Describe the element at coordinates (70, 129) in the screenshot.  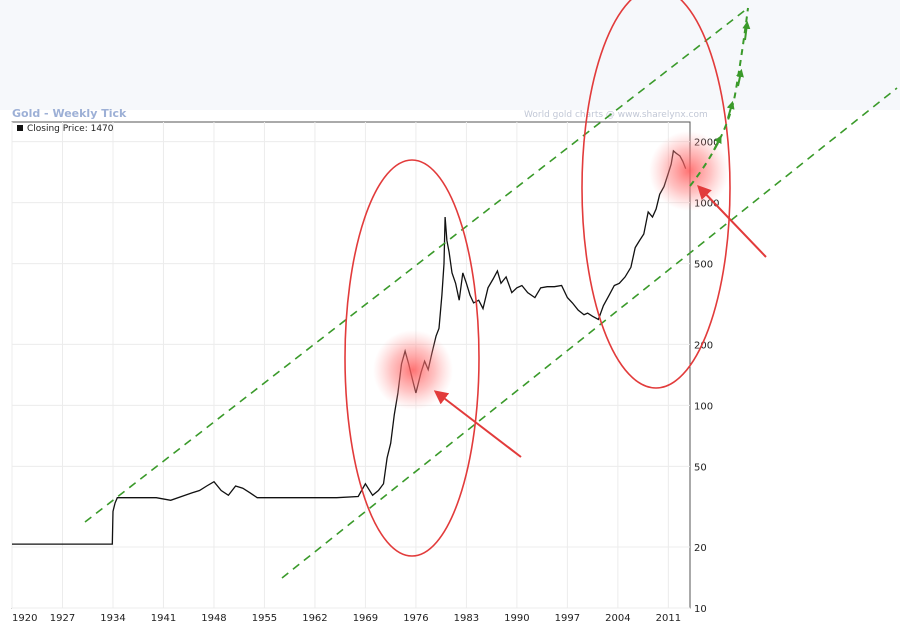
I see `legend-label: Closing Price: 1470` at that location.